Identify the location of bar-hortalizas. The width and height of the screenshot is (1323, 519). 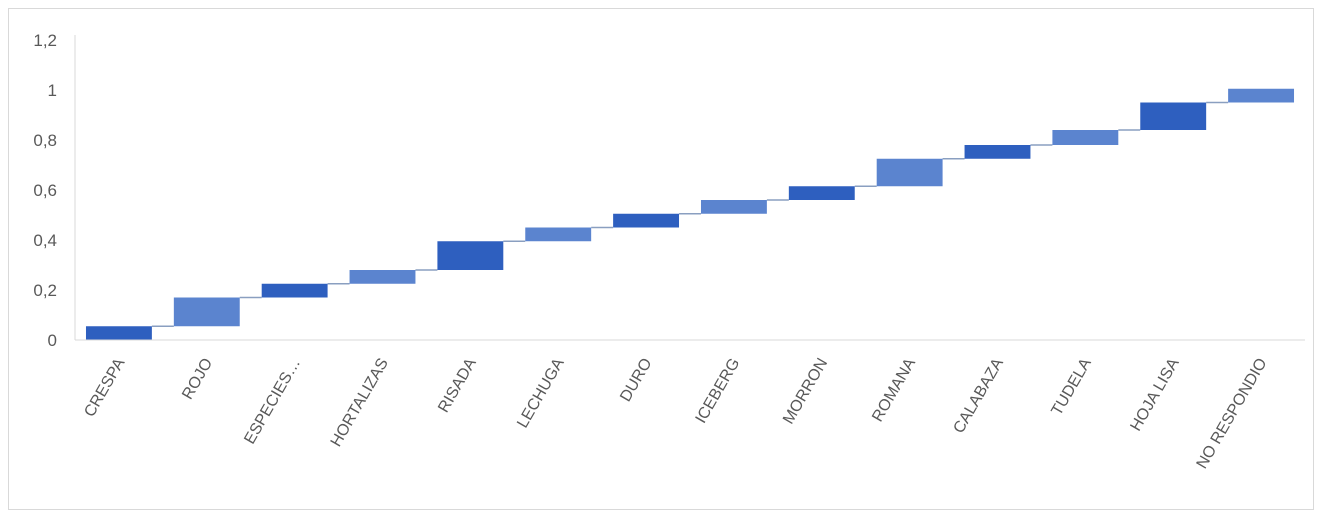
(382, 277).